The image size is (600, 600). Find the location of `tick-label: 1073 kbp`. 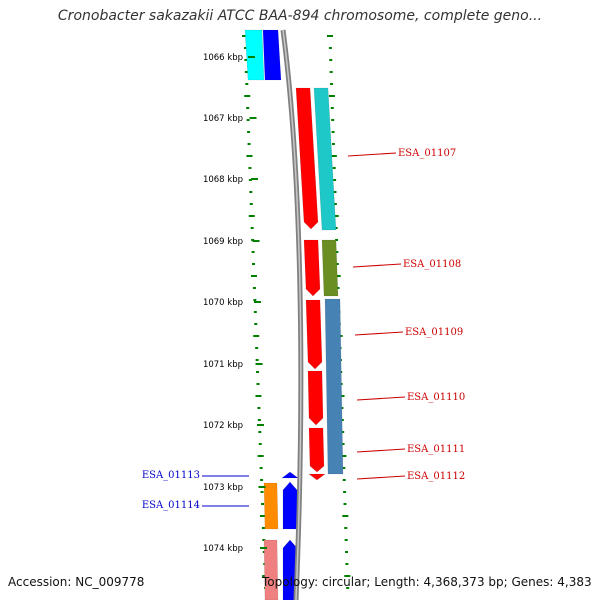

tick-label: 1073 kbp is located at coordinates (223, 488).